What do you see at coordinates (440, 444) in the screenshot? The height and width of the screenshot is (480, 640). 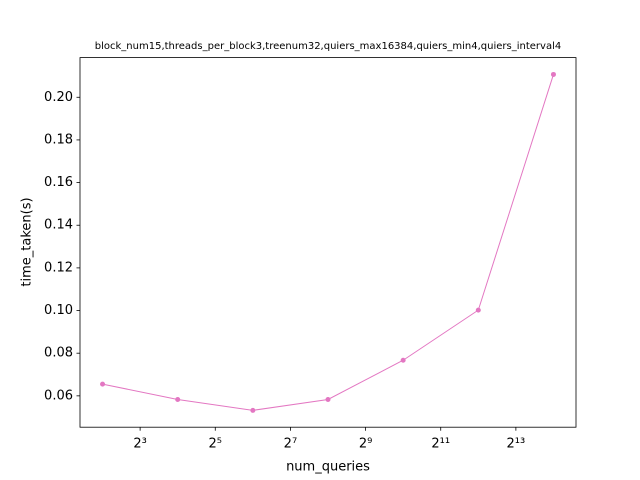 I see `x-tick-label: 2¹¹` at bounding box center [440, 444].